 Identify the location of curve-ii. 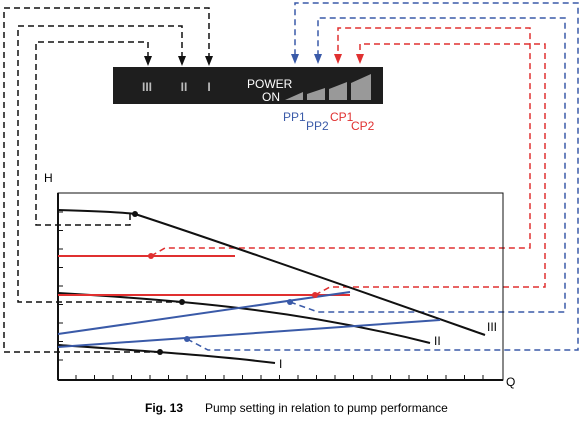
(244, 318).